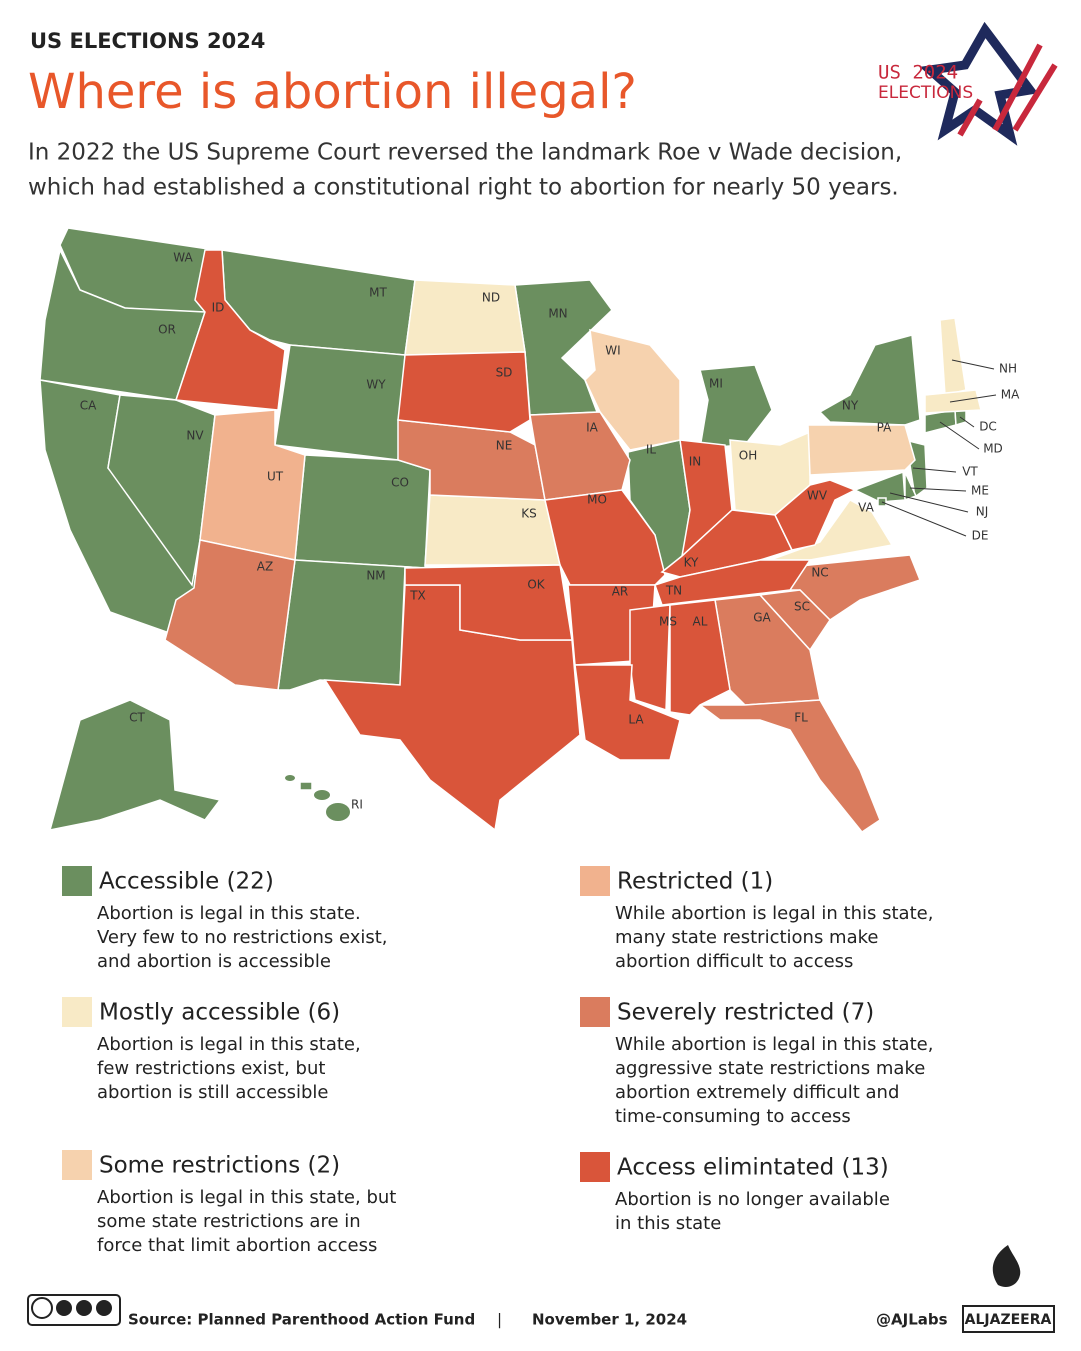 Image resolution: width=1081 pixels, height=1351 pixels. I want to click on state-label: CA, so click(88, 406).